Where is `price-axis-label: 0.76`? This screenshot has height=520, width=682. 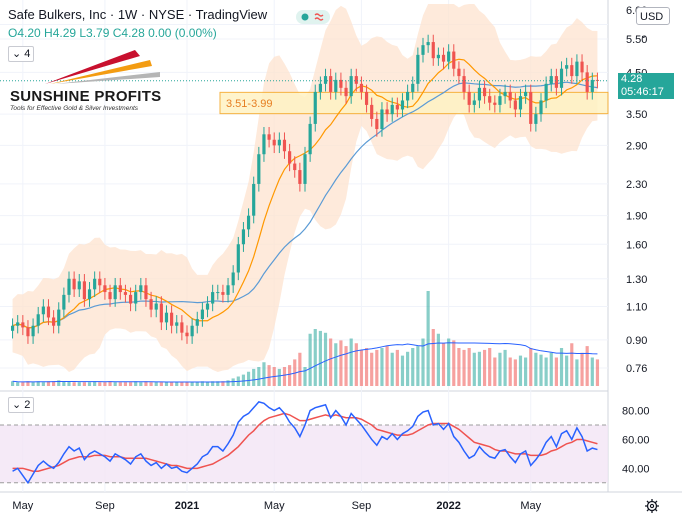 price-axis-label: 0.76 is located at coordinates (636, 369).